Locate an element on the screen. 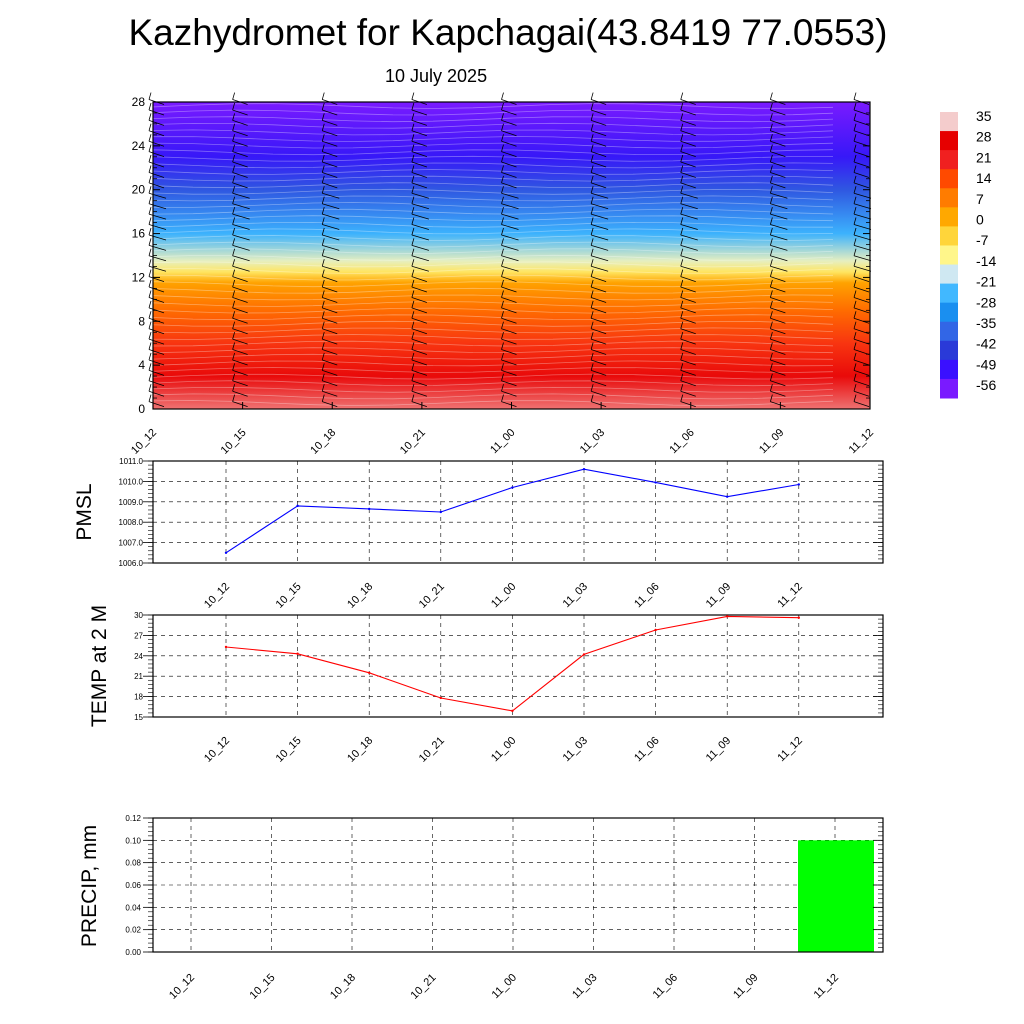  x-tick-label: 11_06 is located at coordinates (647, 750).